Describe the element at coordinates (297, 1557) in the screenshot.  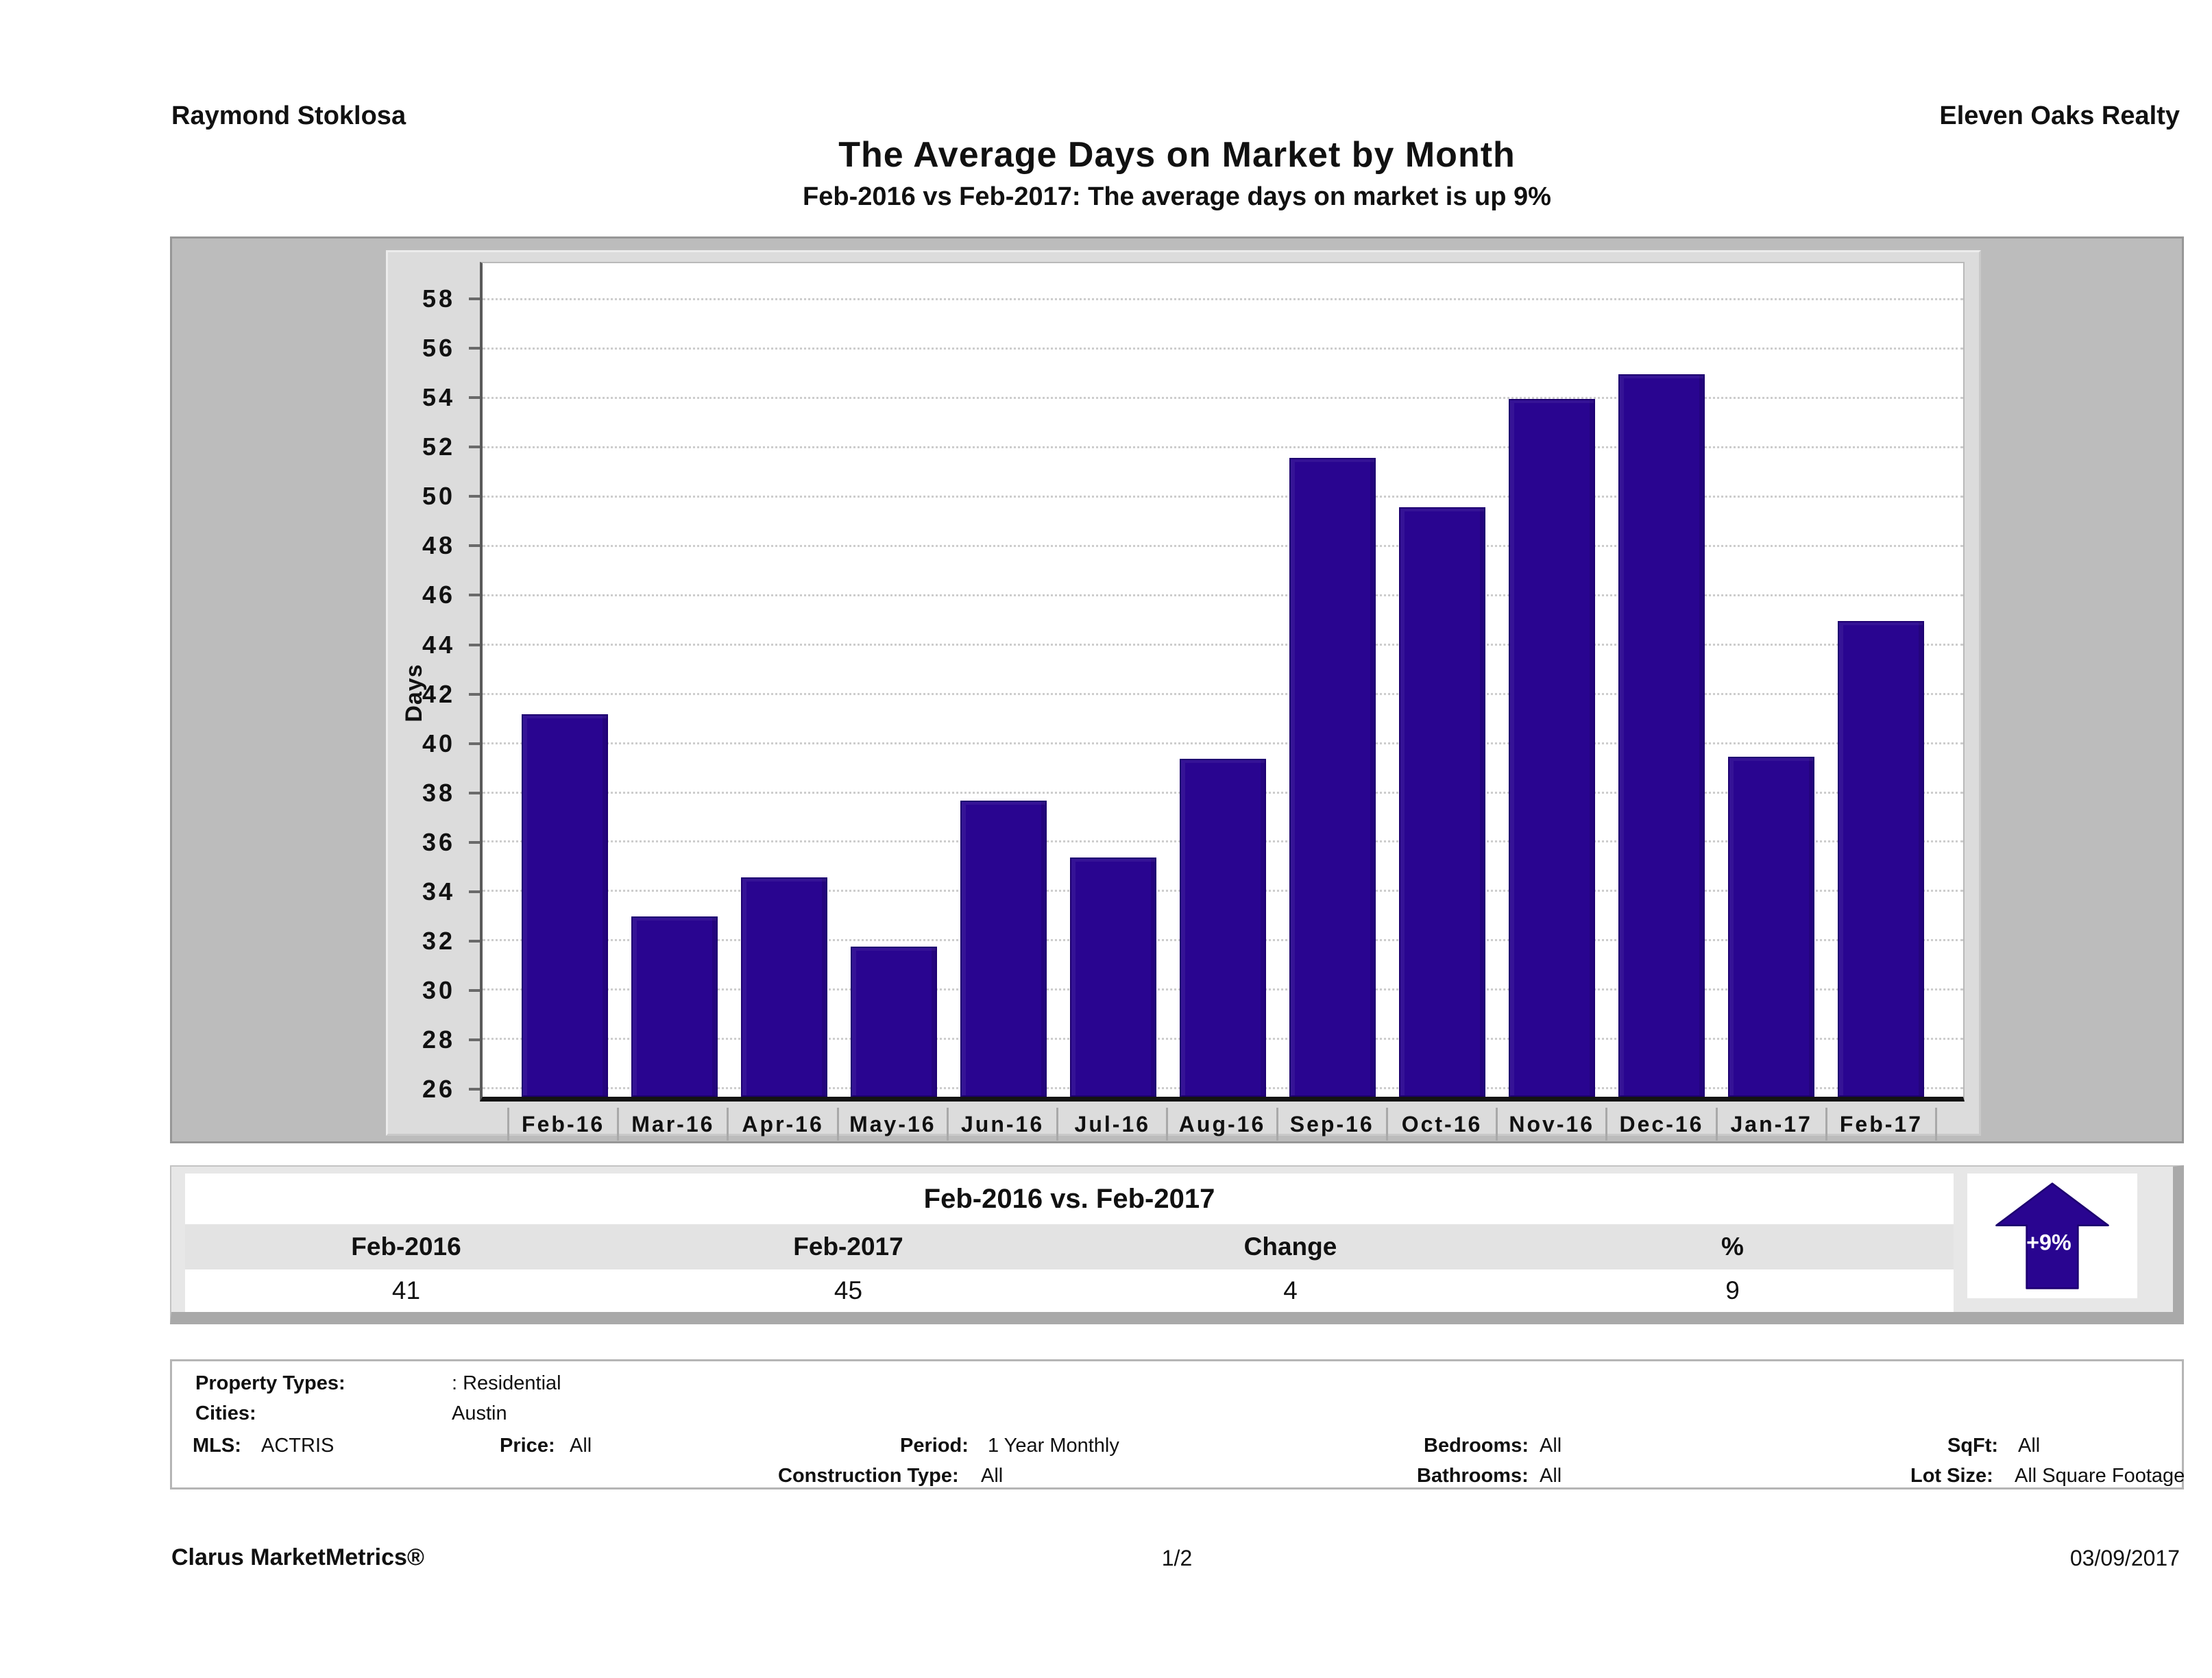
I see `footer-product-name: Clarus MarketMetrics®` at that location.